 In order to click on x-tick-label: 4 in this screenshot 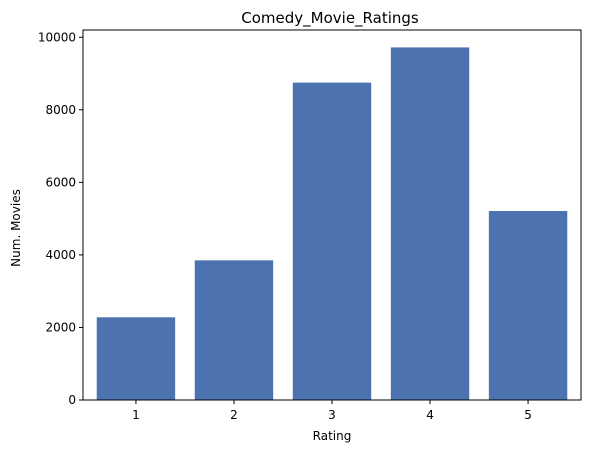, I will do `click(430, 415)`.